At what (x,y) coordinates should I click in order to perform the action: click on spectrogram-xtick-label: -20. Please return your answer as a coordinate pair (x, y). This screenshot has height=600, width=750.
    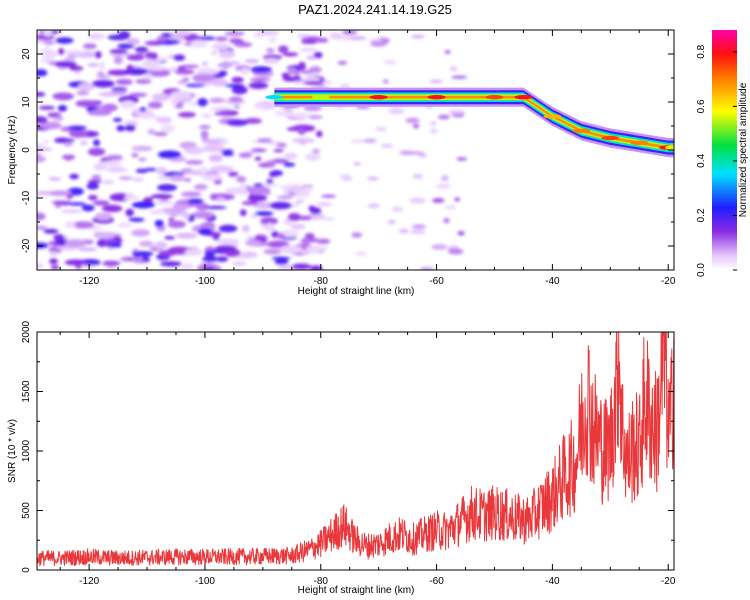
    Looking at the image, I should click on (668, 281).